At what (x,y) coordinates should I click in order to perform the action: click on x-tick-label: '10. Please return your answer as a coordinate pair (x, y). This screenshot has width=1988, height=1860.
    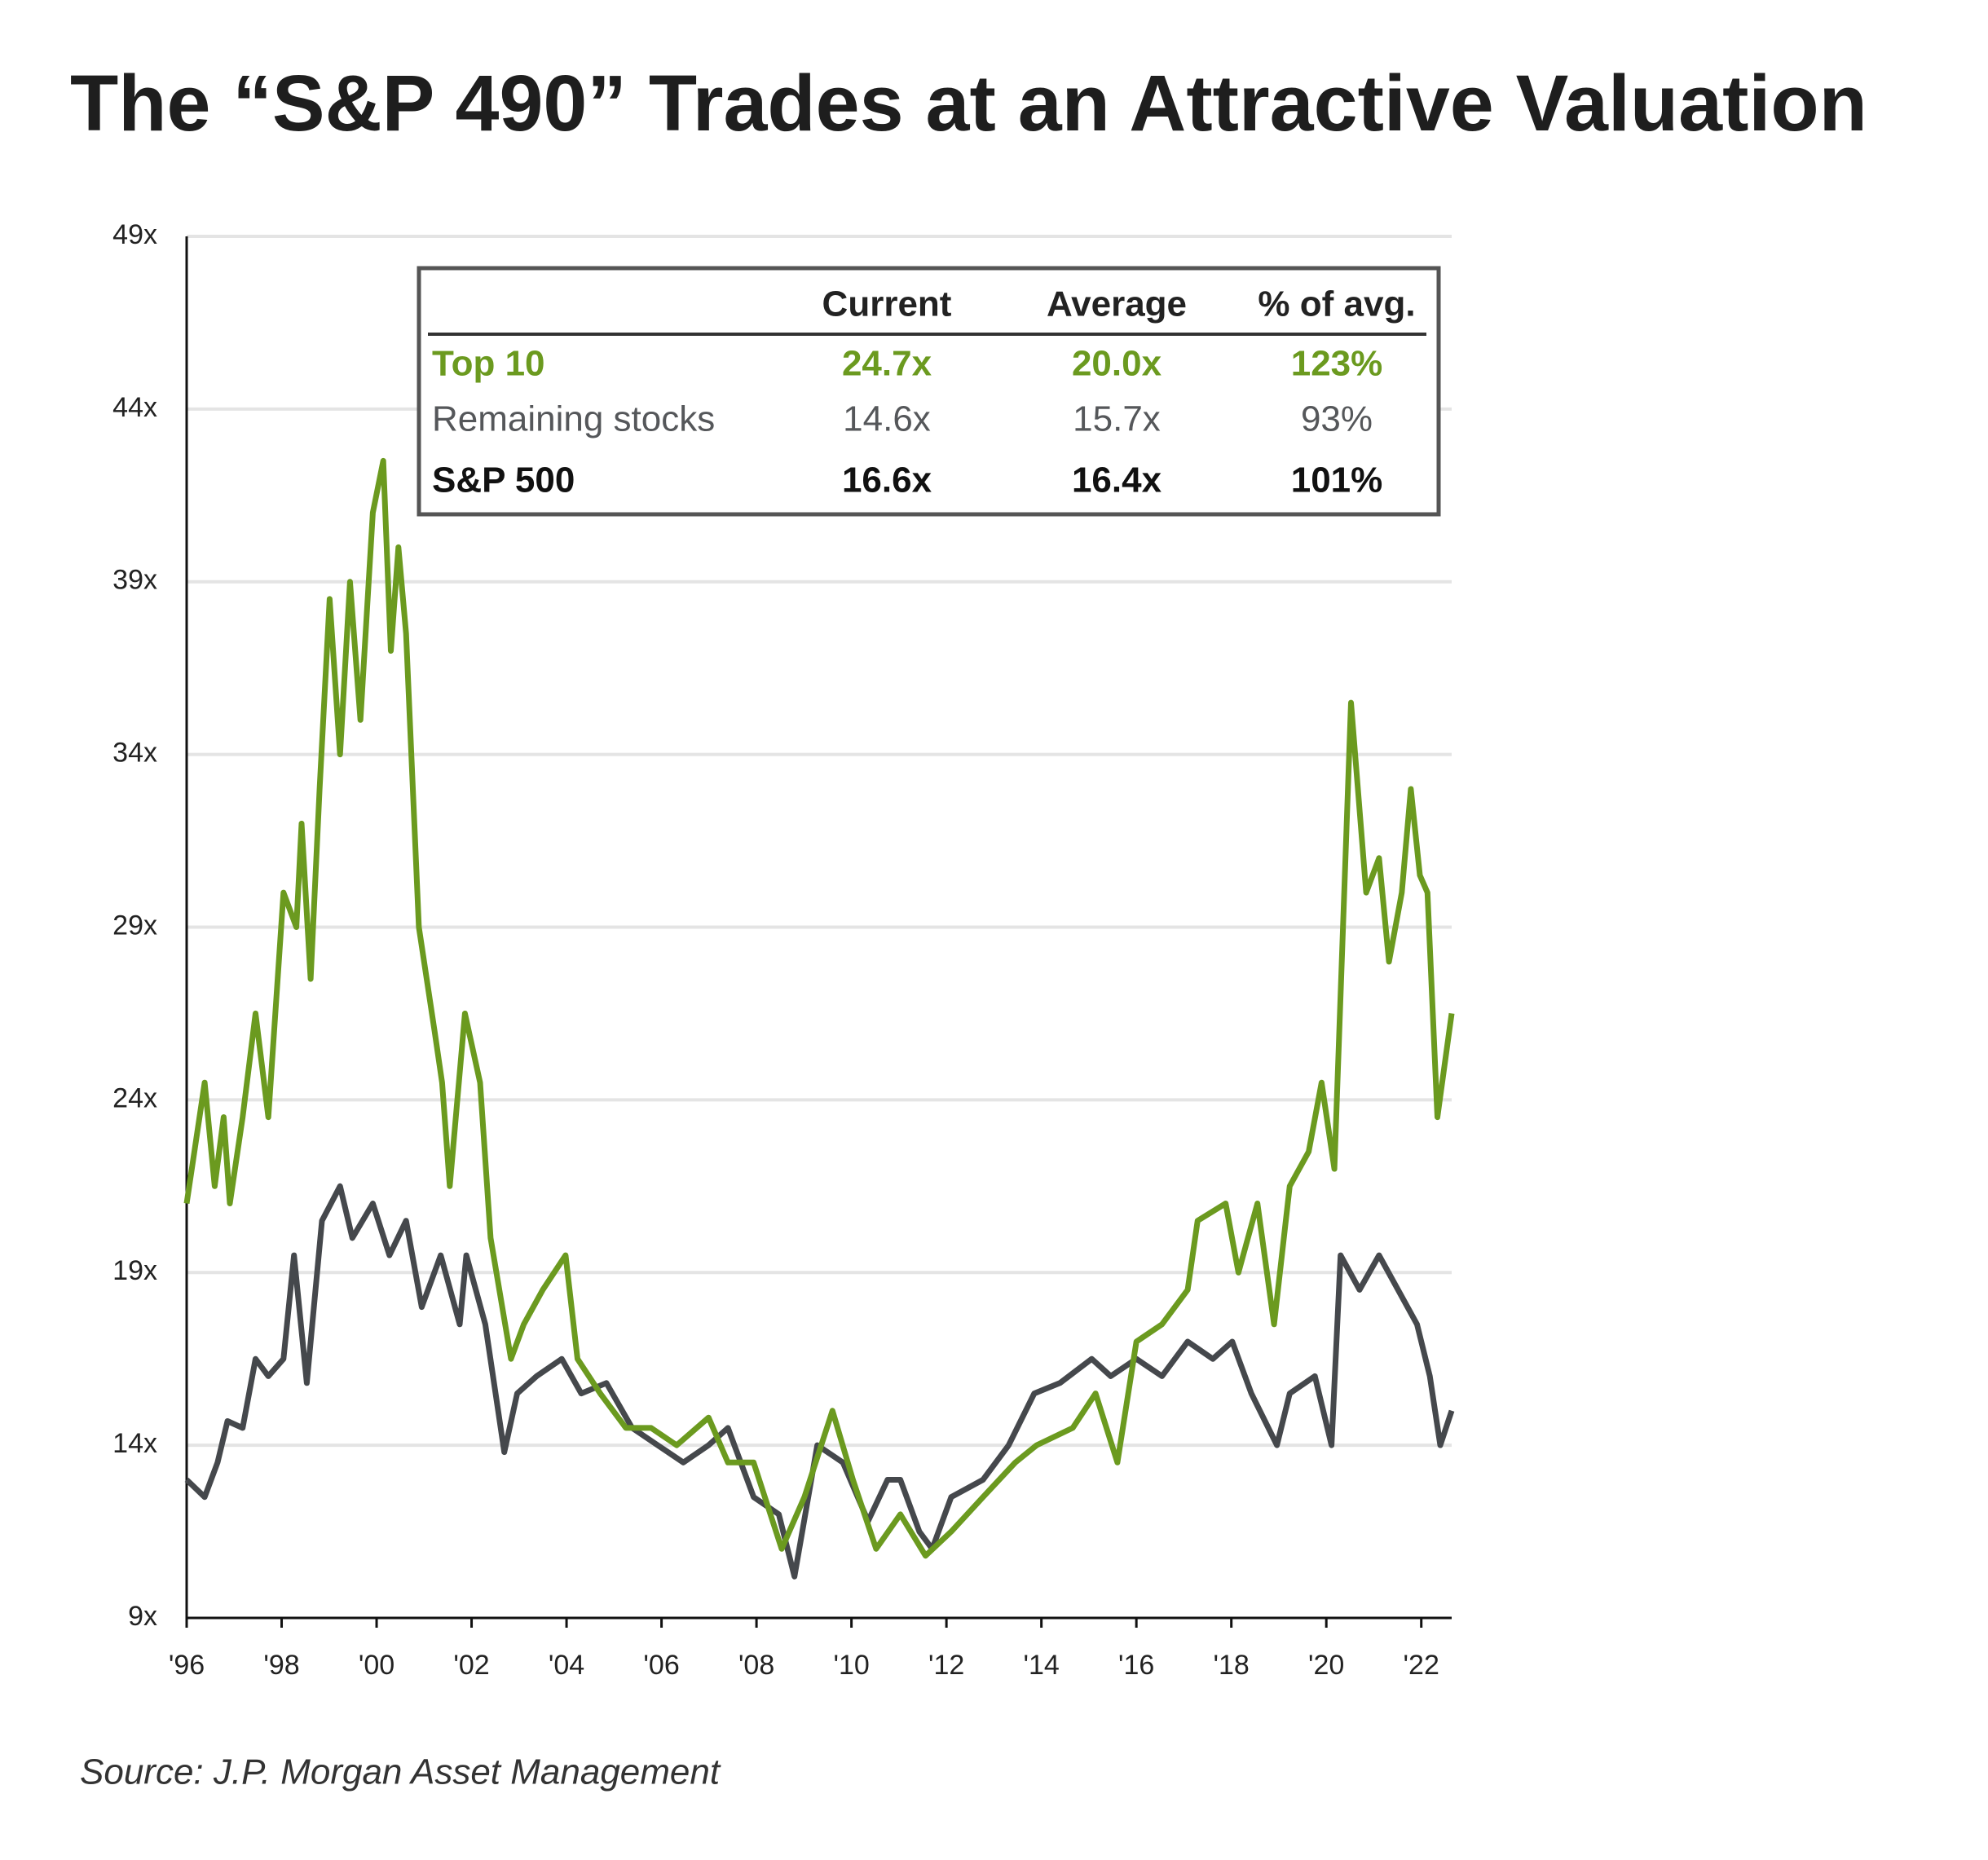
    Looking at the image, I should click on (851, 1665).